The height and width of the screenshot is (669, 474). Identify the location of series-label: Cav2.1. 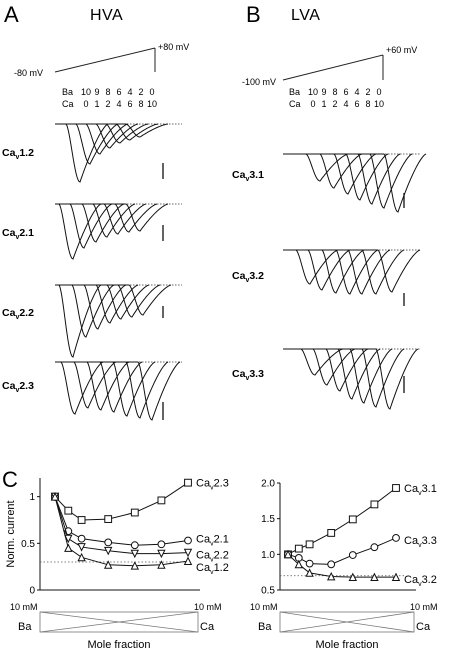
(212, 541).